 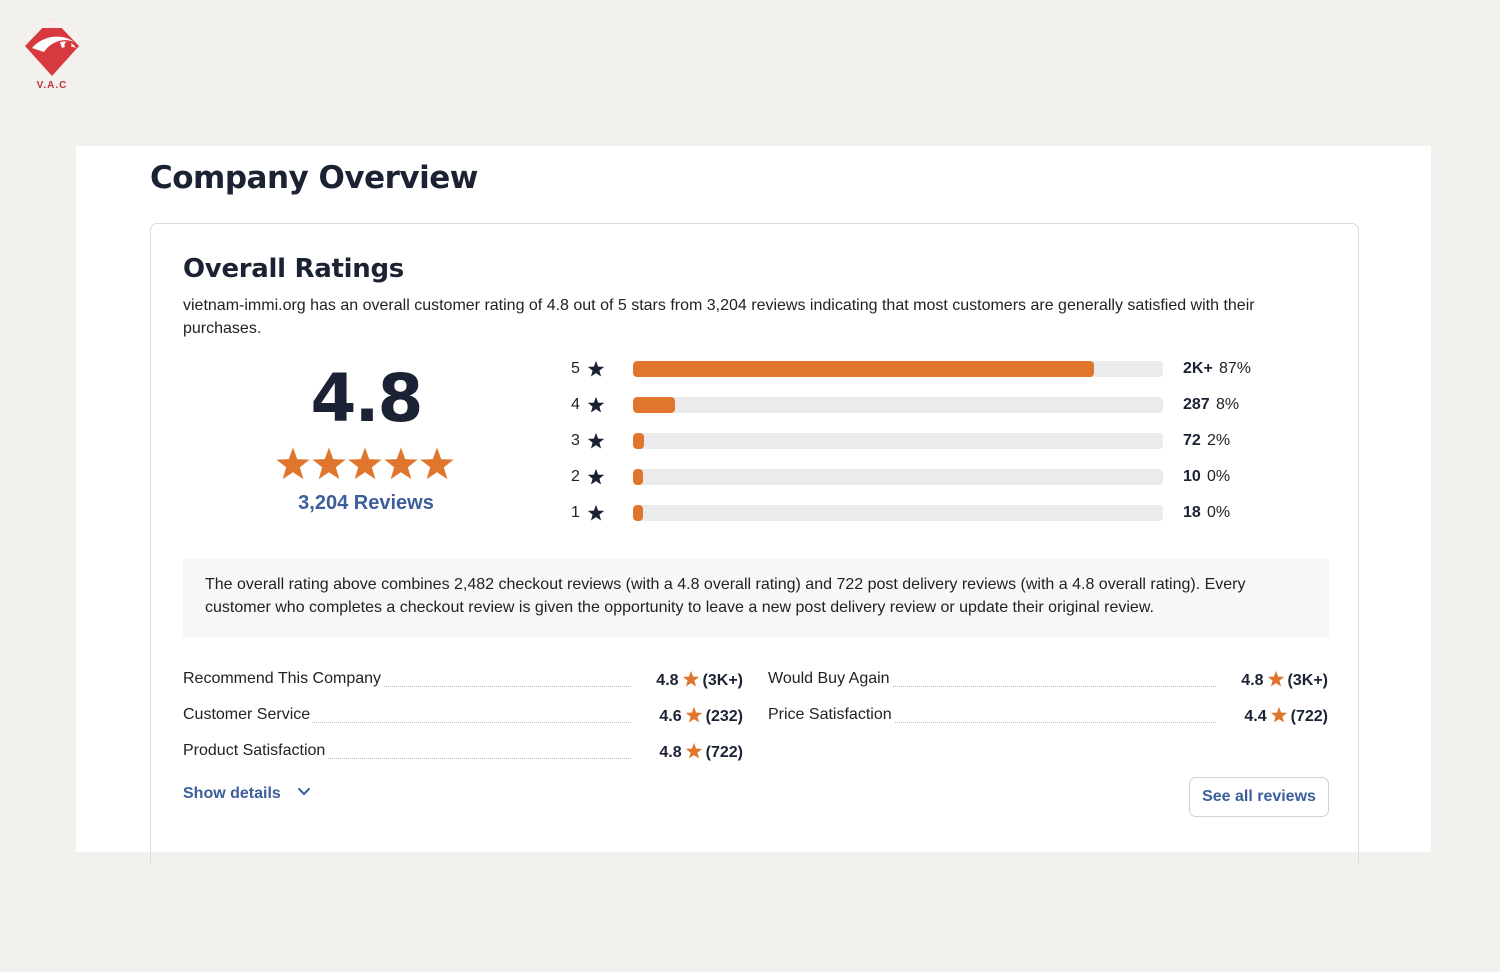 What do you see at coordinates (575, 440) in the screenshot?
I see `distribution-star-label: 3` at bounding box center [575, 440].